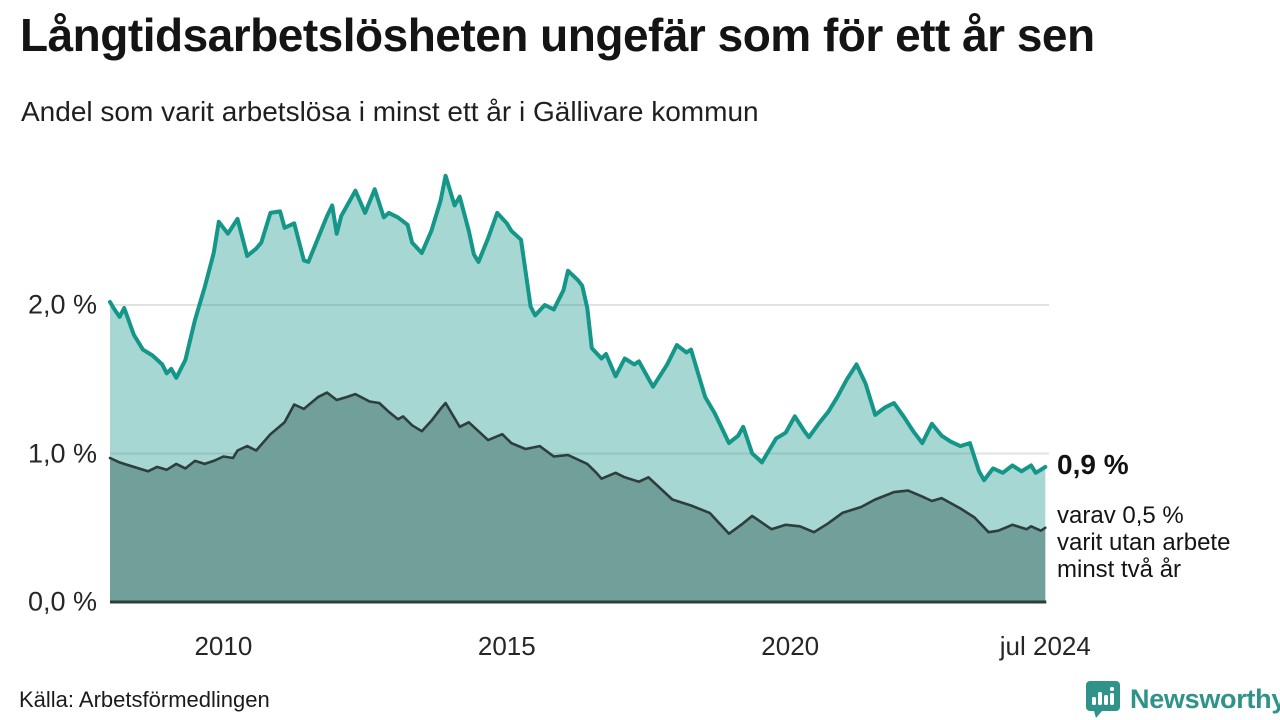 This screenshot has height=720, width=1280. What do you see at coordinates (1093, 464) in the screenshot?
I see `end-value-label: 0,9 %` at bounding box center [1093, 464].